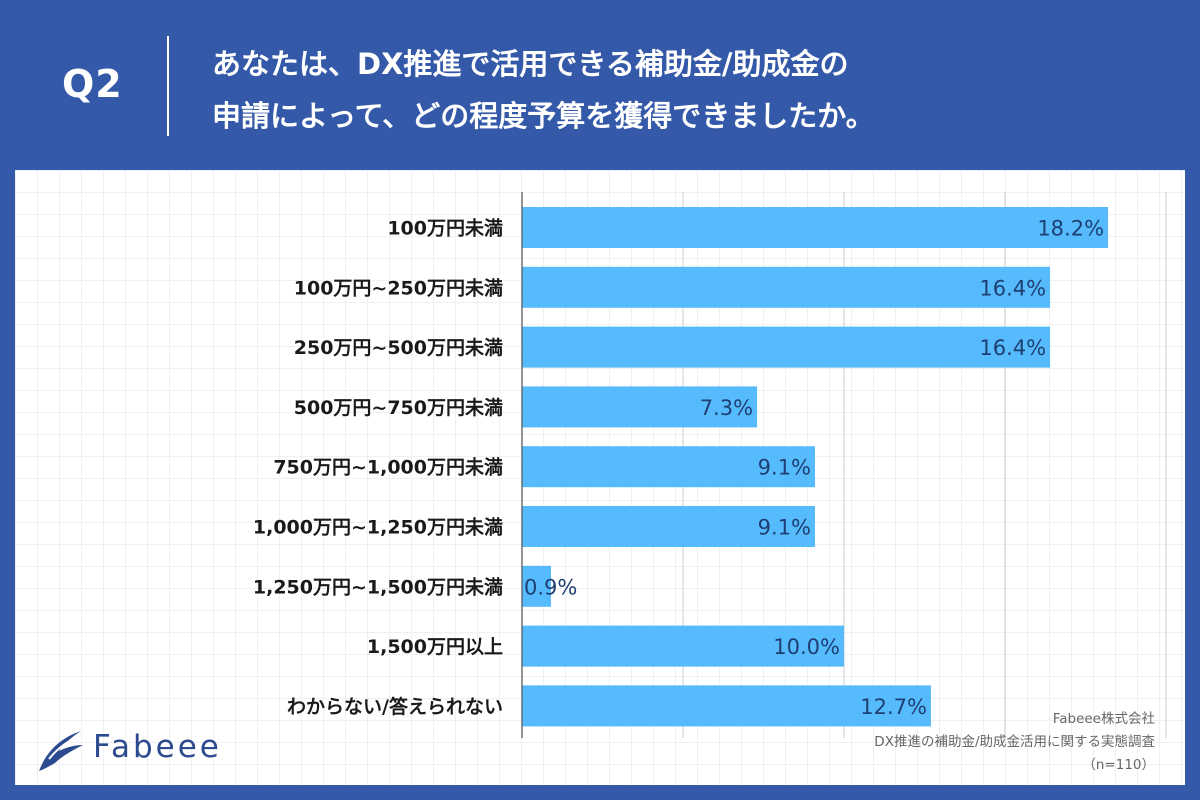 The width and height of the screenshot is (1200, 800). Describe the element at coordinates (1070, 229) in the screenshot. I see `value-label: 18.2%` at that location.